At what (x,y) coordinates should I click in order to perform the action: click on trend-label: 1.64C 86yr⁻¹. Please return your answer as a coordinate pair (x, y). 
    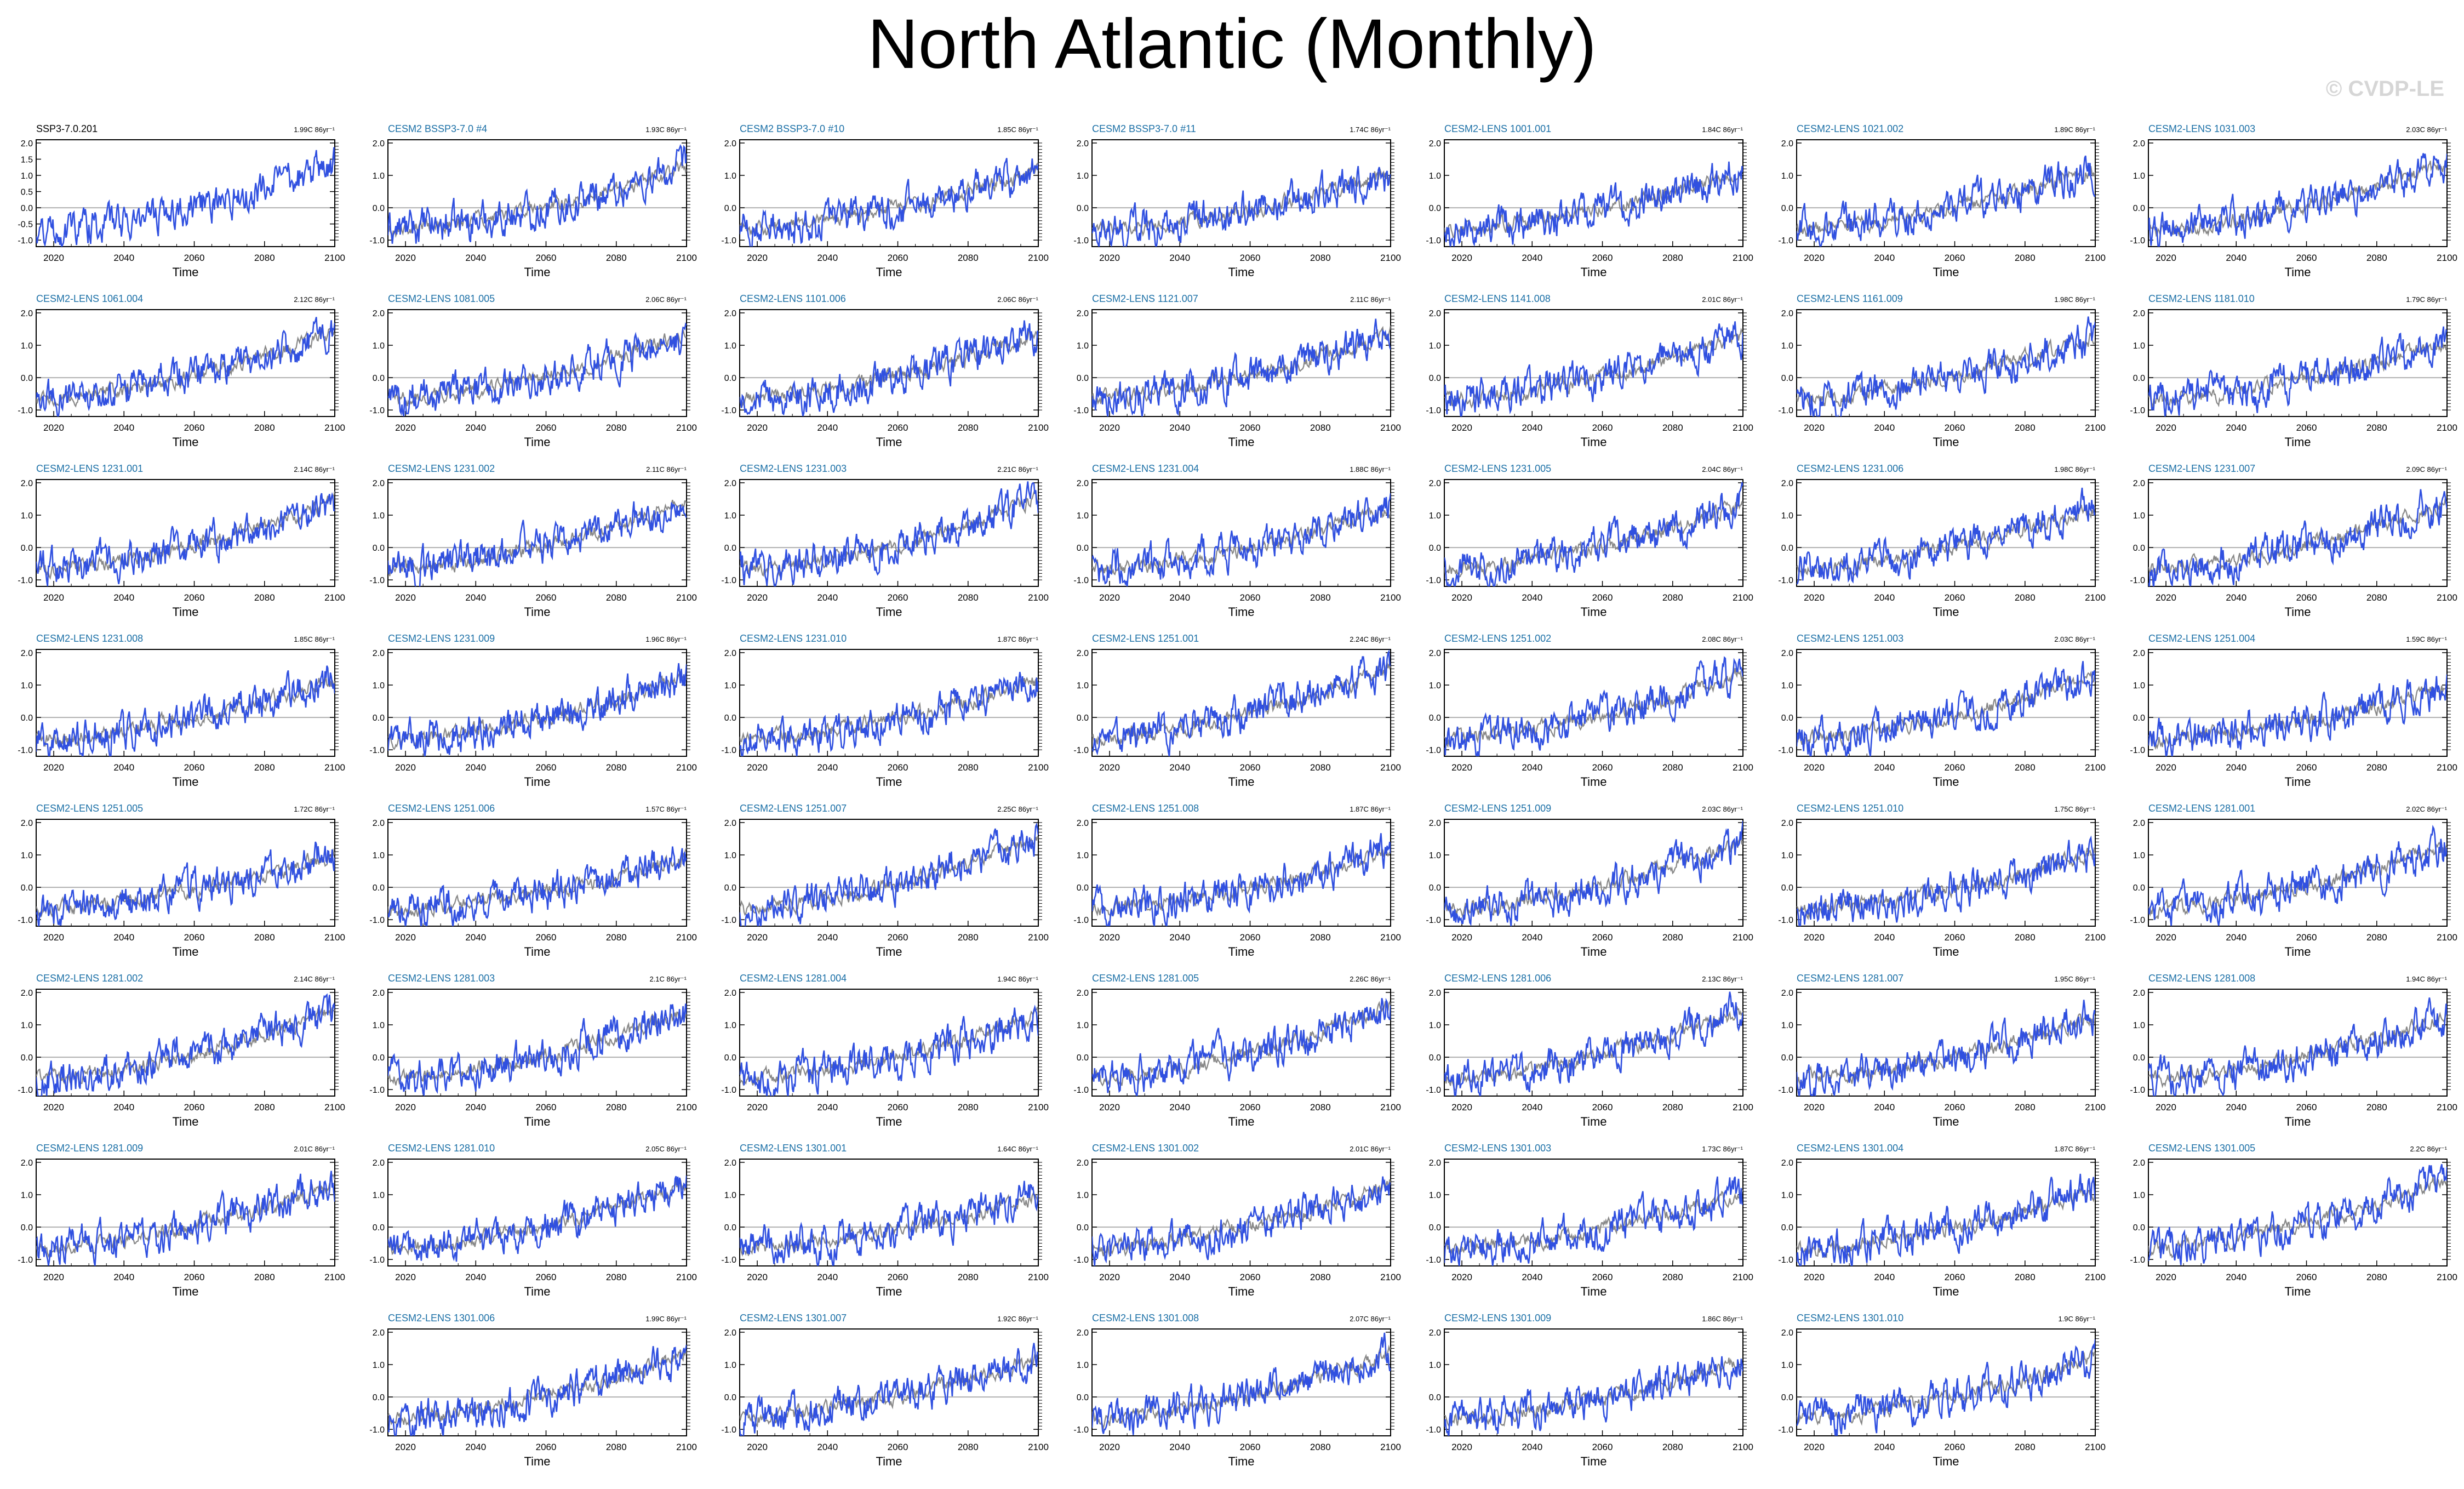
    Looking at the image, I should click on (1017, 1149).